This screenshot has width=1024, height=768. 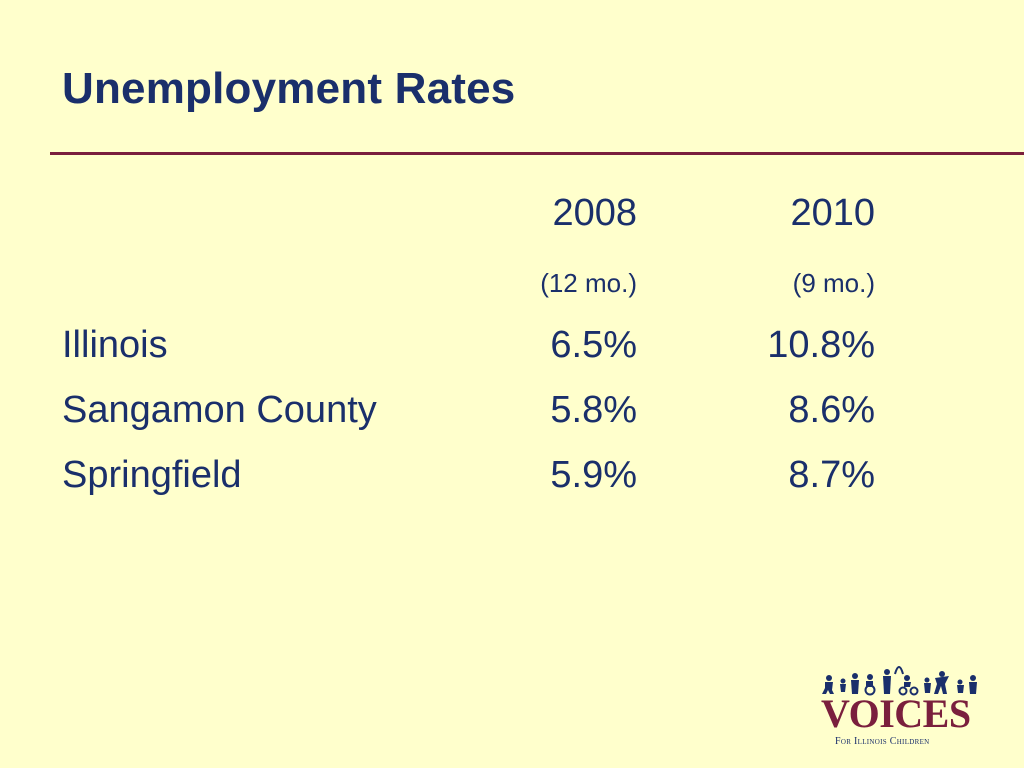 I want to click on slide-title: Unemployment Rates, so click(x=289, y=88).